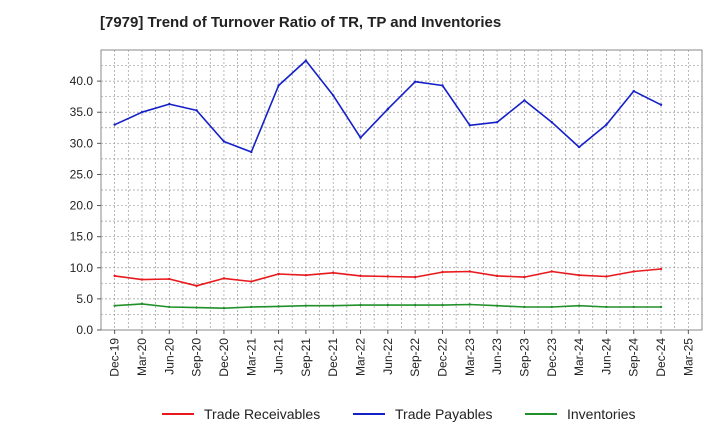 The height and width of the screenshot is (440, 720). Describe the element at coordinates (262, 414) in the screenshot. I see `legend-label: Trade Receivables` at that location.